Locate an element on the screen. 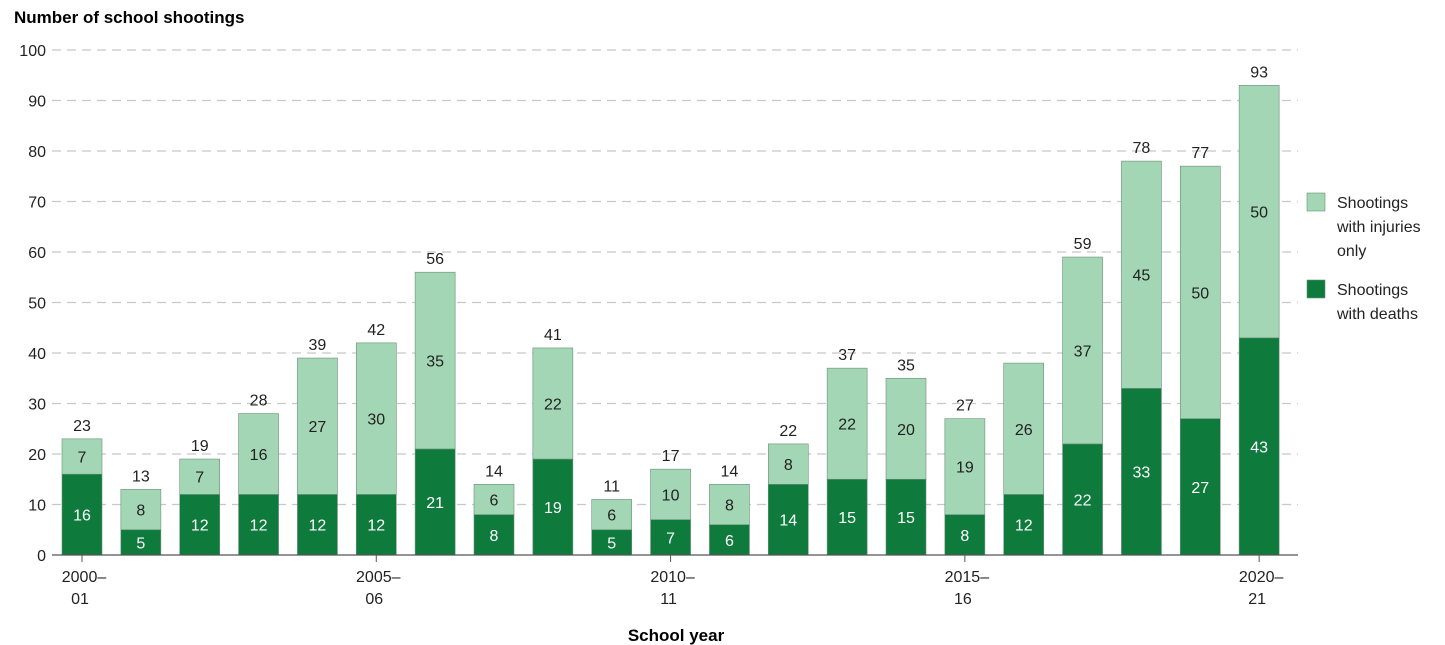  x-tick-label: 2020– is located at coordinates (1261, 577).